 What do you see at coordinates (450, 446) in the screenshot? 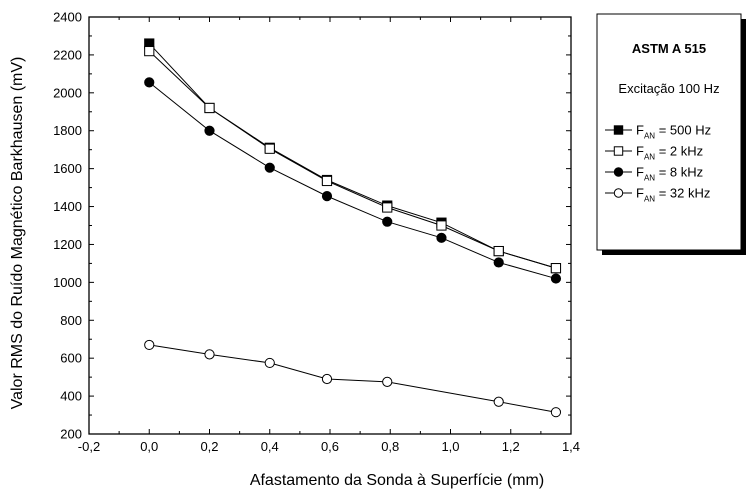
I see `x-tick-label: 1,0` at bounding box center [450, 446].